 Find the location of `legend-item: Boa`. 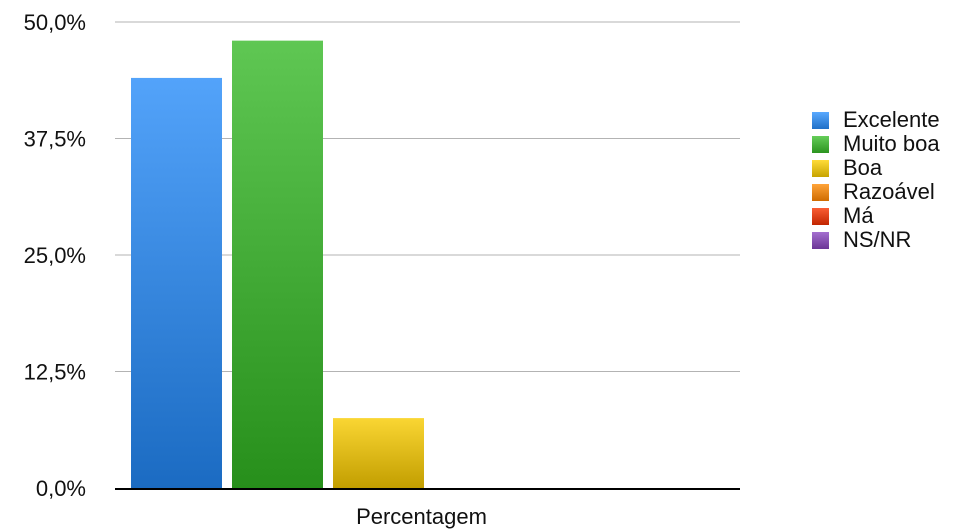

legend-item: Boa is located at coordinates (876, 167).